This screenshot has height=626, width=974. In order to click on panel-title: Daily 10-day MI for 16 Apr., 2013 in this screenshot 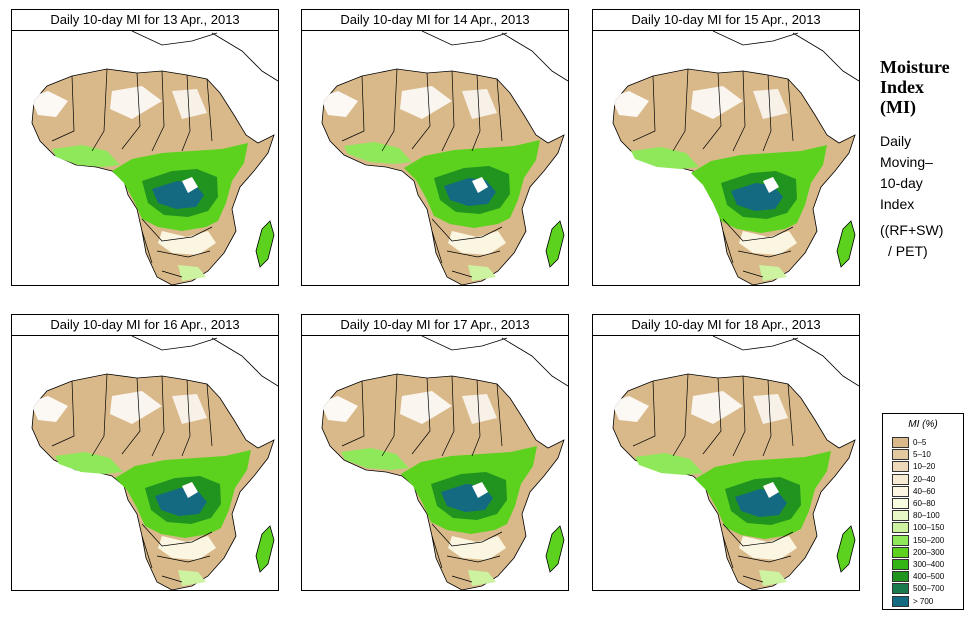, I will do `click(145, 325)`.